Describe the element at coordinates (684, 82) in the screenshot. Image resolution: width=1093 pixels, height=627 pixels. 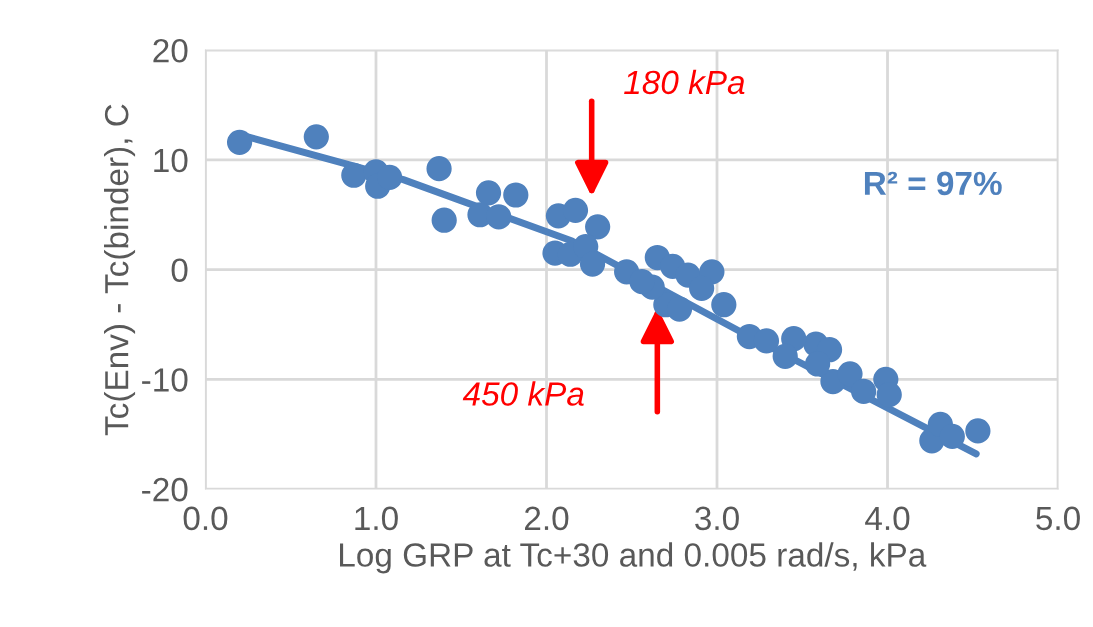
I see `annotation: 180 kPa` at that location.